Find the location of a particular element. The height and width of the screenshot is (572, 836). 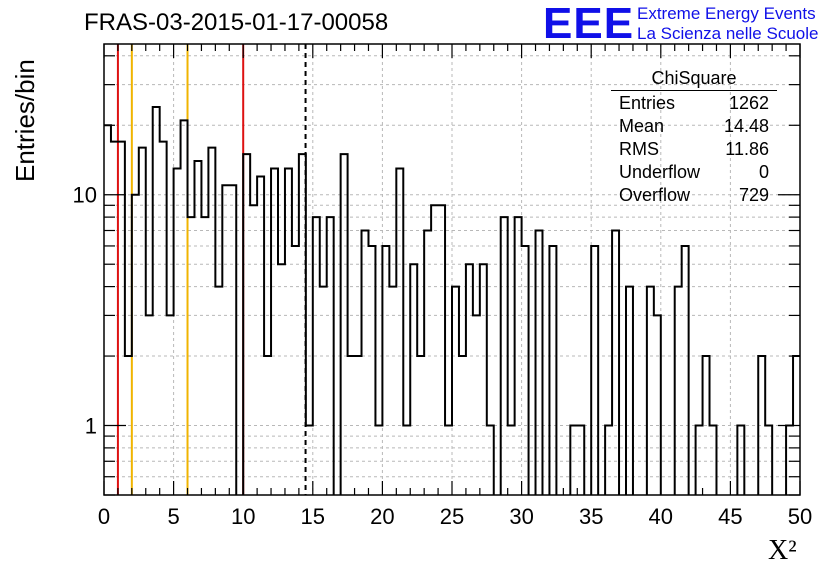

y-tick-label: 10 is located at coordinates (85, 195).